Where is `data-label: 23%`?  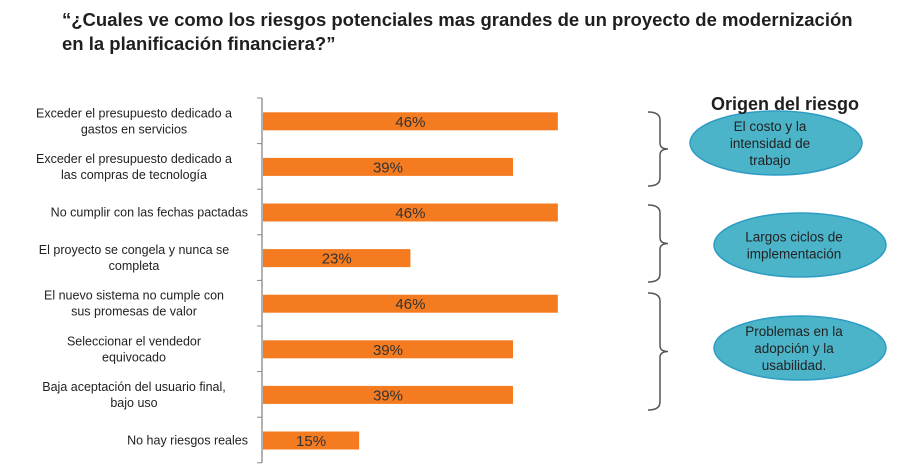 data-label: 23% is located at coordinates (337, 259).